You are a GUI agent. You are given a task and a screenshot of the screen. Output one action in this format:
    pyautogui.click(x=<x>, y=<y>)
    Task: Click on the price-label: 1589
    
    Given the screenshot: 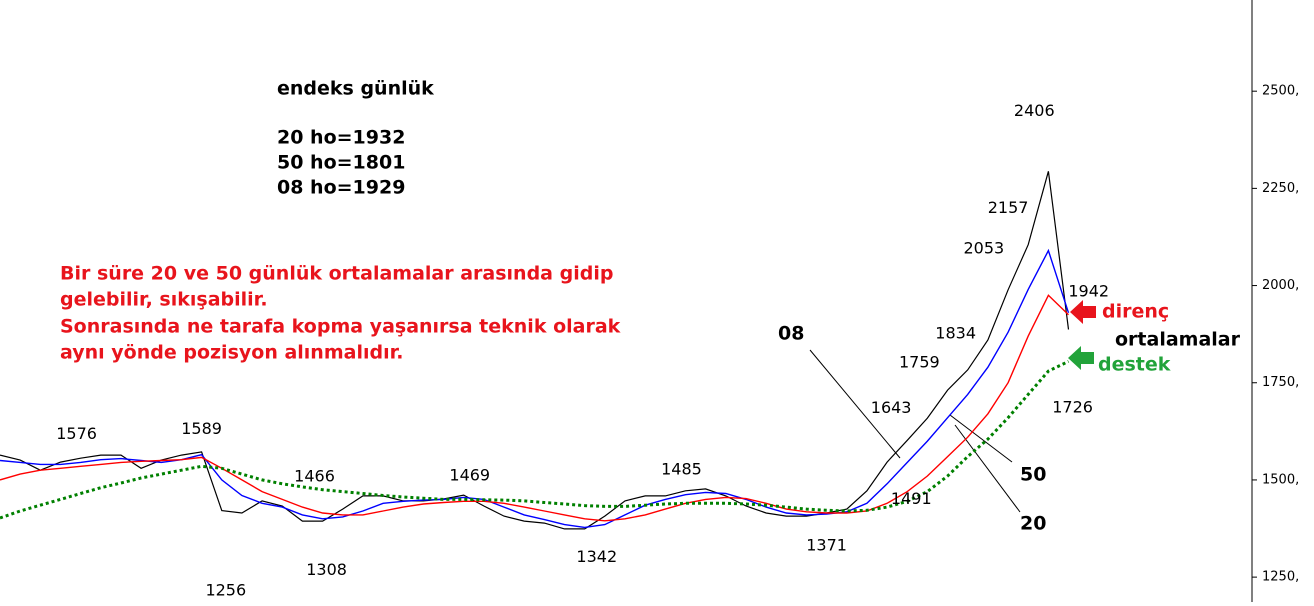 What is the action you would take?
    pyautogui.click(x=201, y=428)
    